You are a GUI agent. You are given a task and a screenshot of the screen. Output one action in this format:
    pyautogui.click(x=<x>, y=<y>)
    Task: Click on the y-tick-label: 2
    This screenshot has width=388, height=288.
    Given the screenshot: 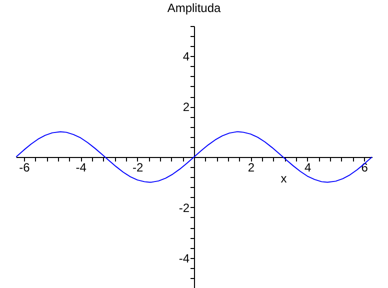 What is the action you would take?
    pyautogui.click(x=186, y=107)
    